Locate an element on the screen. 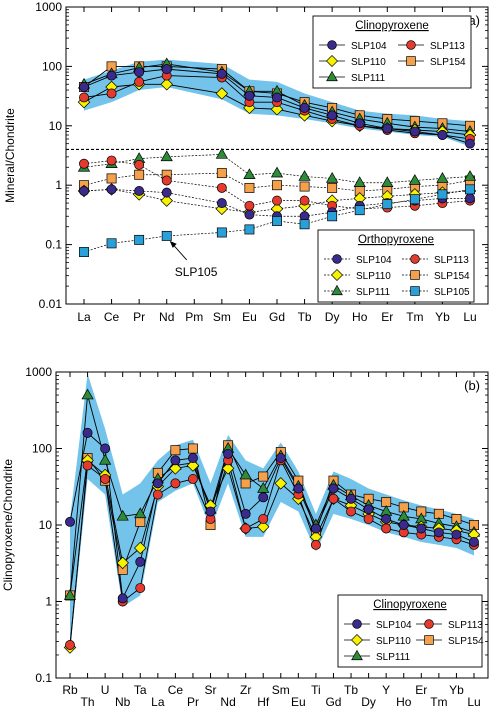 This screenshot has width=500, height=710. x-tick-label: Tm is located at coordinates (438, 702).